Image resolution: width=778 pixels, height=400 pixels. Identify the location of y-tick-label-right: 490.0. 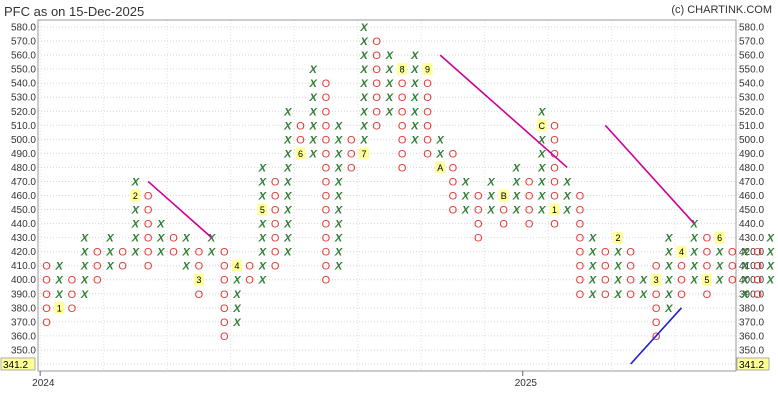
(751, 154).